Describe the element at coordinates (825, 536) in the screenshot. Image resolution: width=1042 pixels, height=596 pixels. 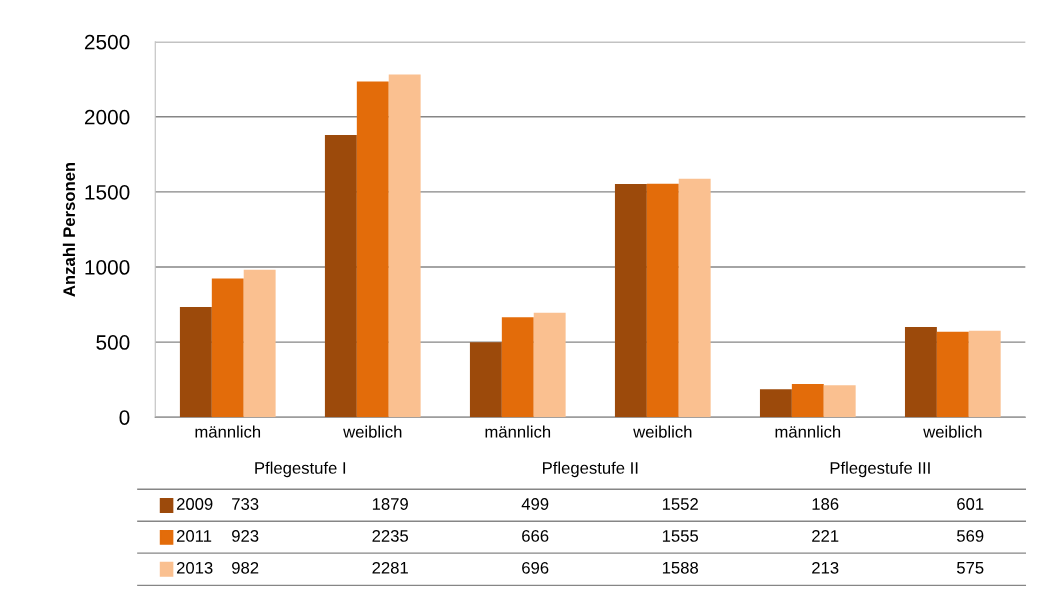
I see `data-label: 221` at that location.